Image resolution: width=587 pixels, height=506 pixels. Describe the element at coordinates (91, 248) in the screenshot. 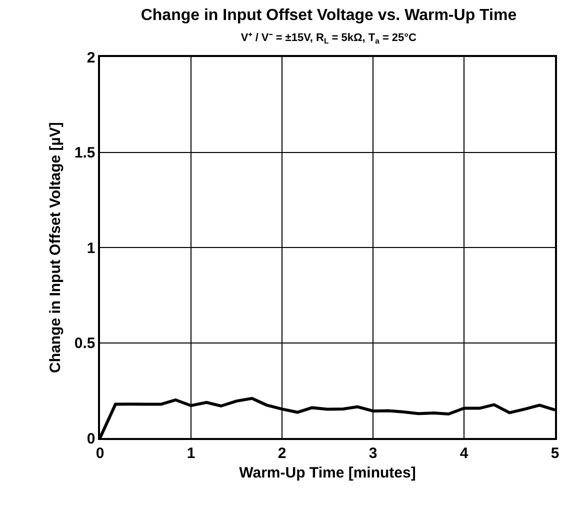

I see `y-tick-label: 1` at that location.